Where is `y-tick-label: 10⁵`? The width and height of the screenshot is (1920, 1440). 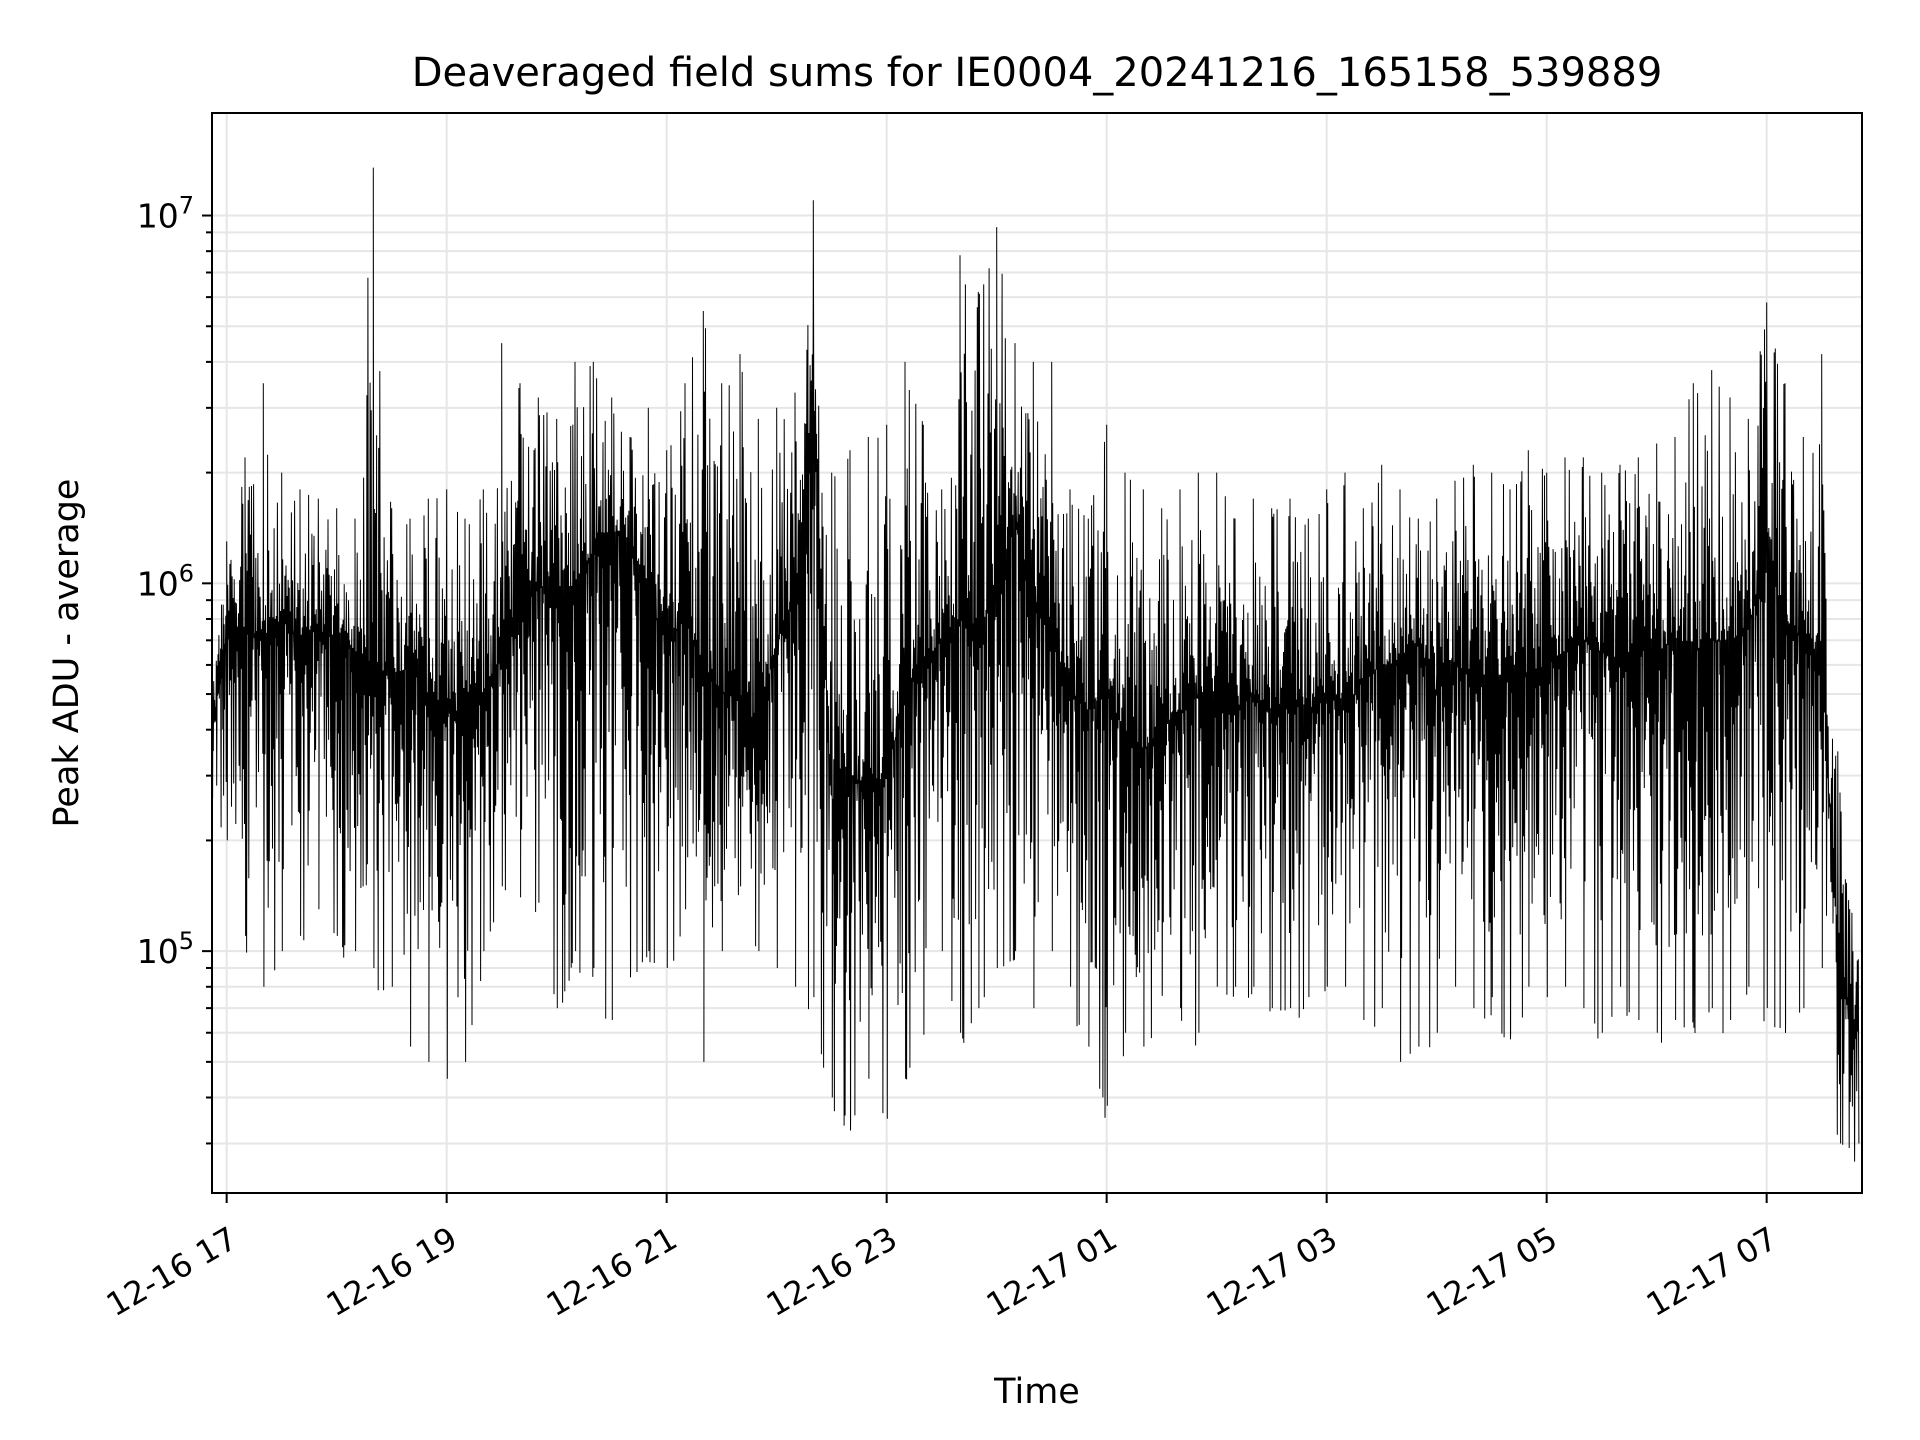 y-tick-label: 10⁵ is located at coordinates (165, 949).